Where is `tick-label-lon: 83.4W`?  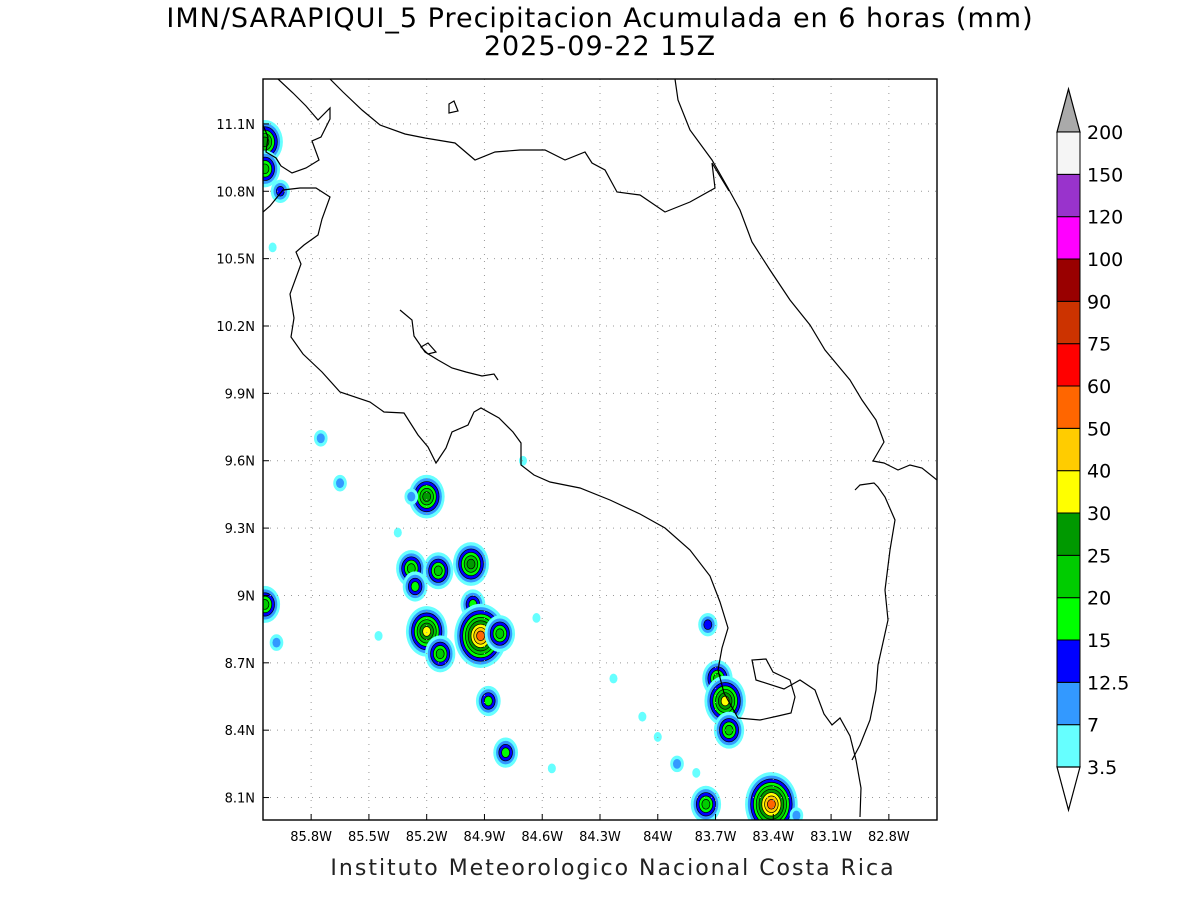 tick-label-lon: 83.4W is located at coordinates (773, 837).